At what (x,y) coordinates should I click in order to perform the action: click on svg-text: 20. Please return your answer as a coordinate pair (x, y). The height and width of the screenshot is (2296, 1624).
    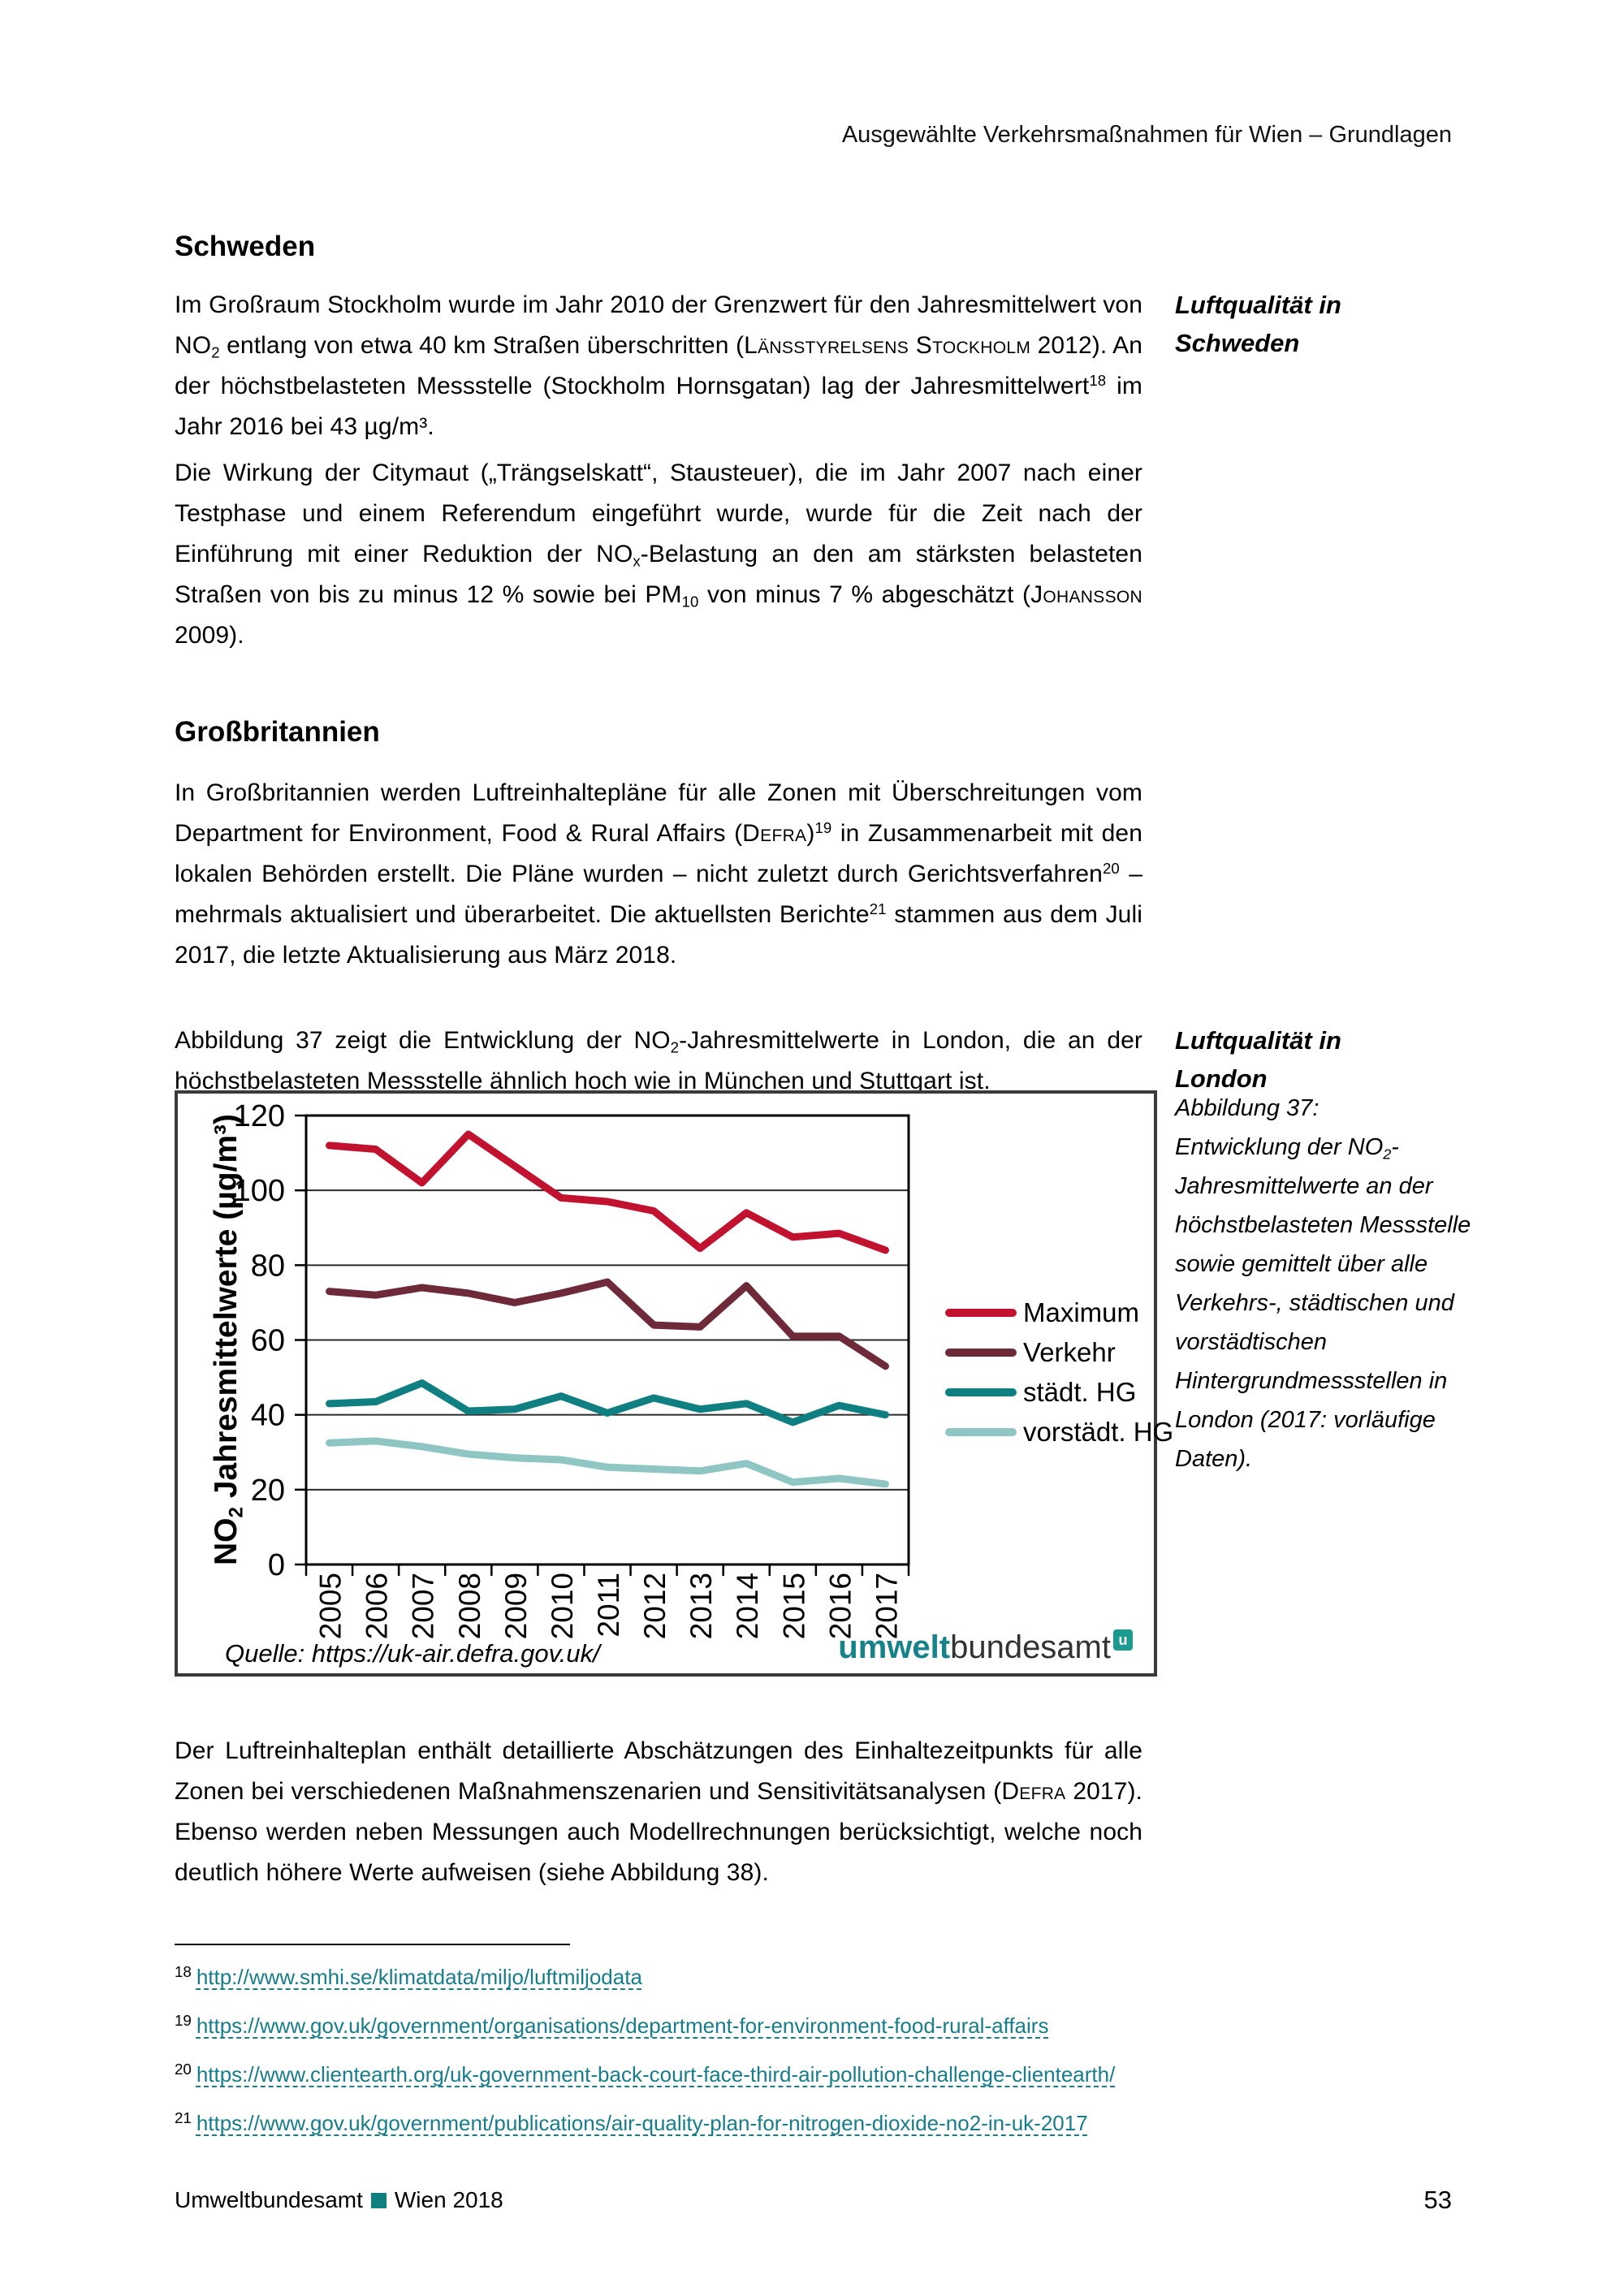
    Looking at the image, I should click on (268, 1491).